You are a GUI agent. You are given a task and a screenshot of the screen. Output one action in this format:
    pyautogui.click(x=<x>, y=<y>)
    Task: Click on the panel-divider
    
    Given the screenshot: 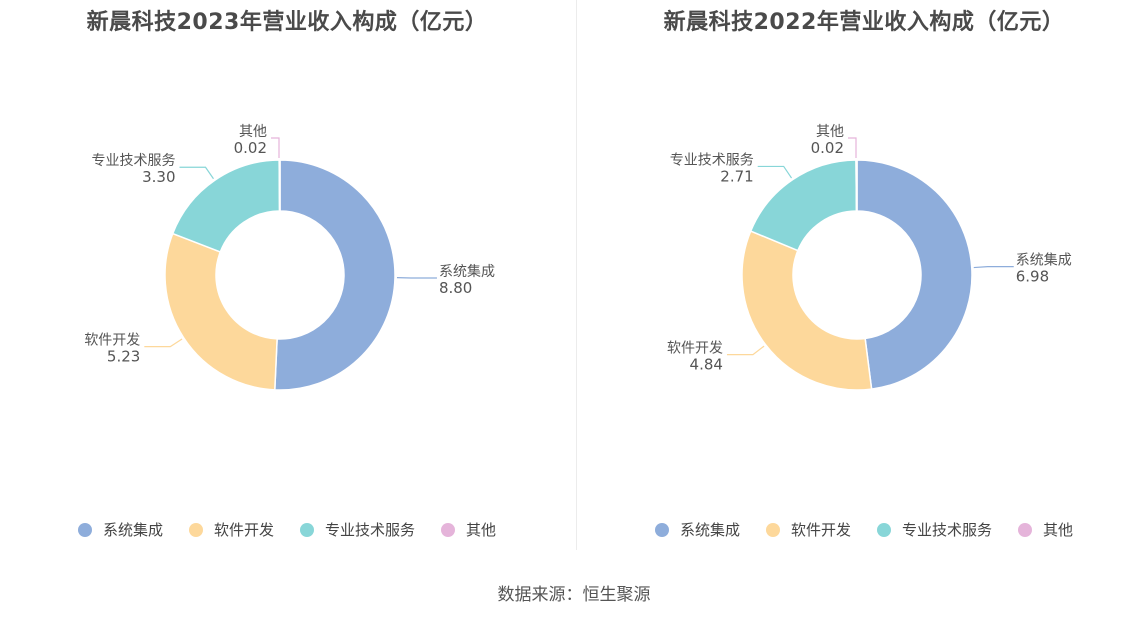 What is the action you would take?
    pyautogui.click(x=576, y=275)
    